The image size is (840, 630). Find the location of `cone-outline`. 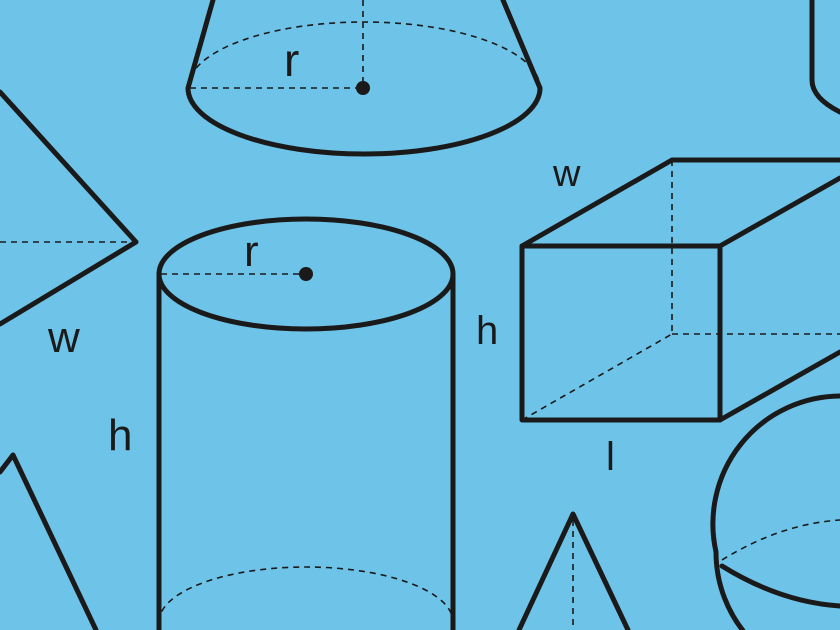

cone-outline is located at coordinates (364, 78).